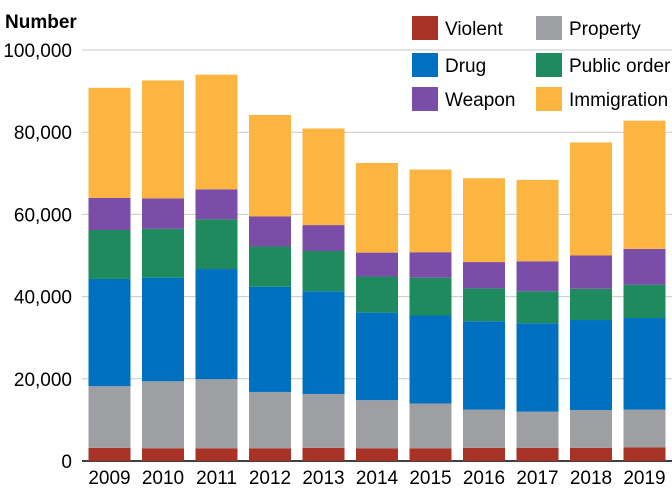 The height and width of the screenshot is (490, 672). What do you see at coordinates (163, 415) in the screenshot?
I see `bar-property-2010` at bounding box center [163, 415].